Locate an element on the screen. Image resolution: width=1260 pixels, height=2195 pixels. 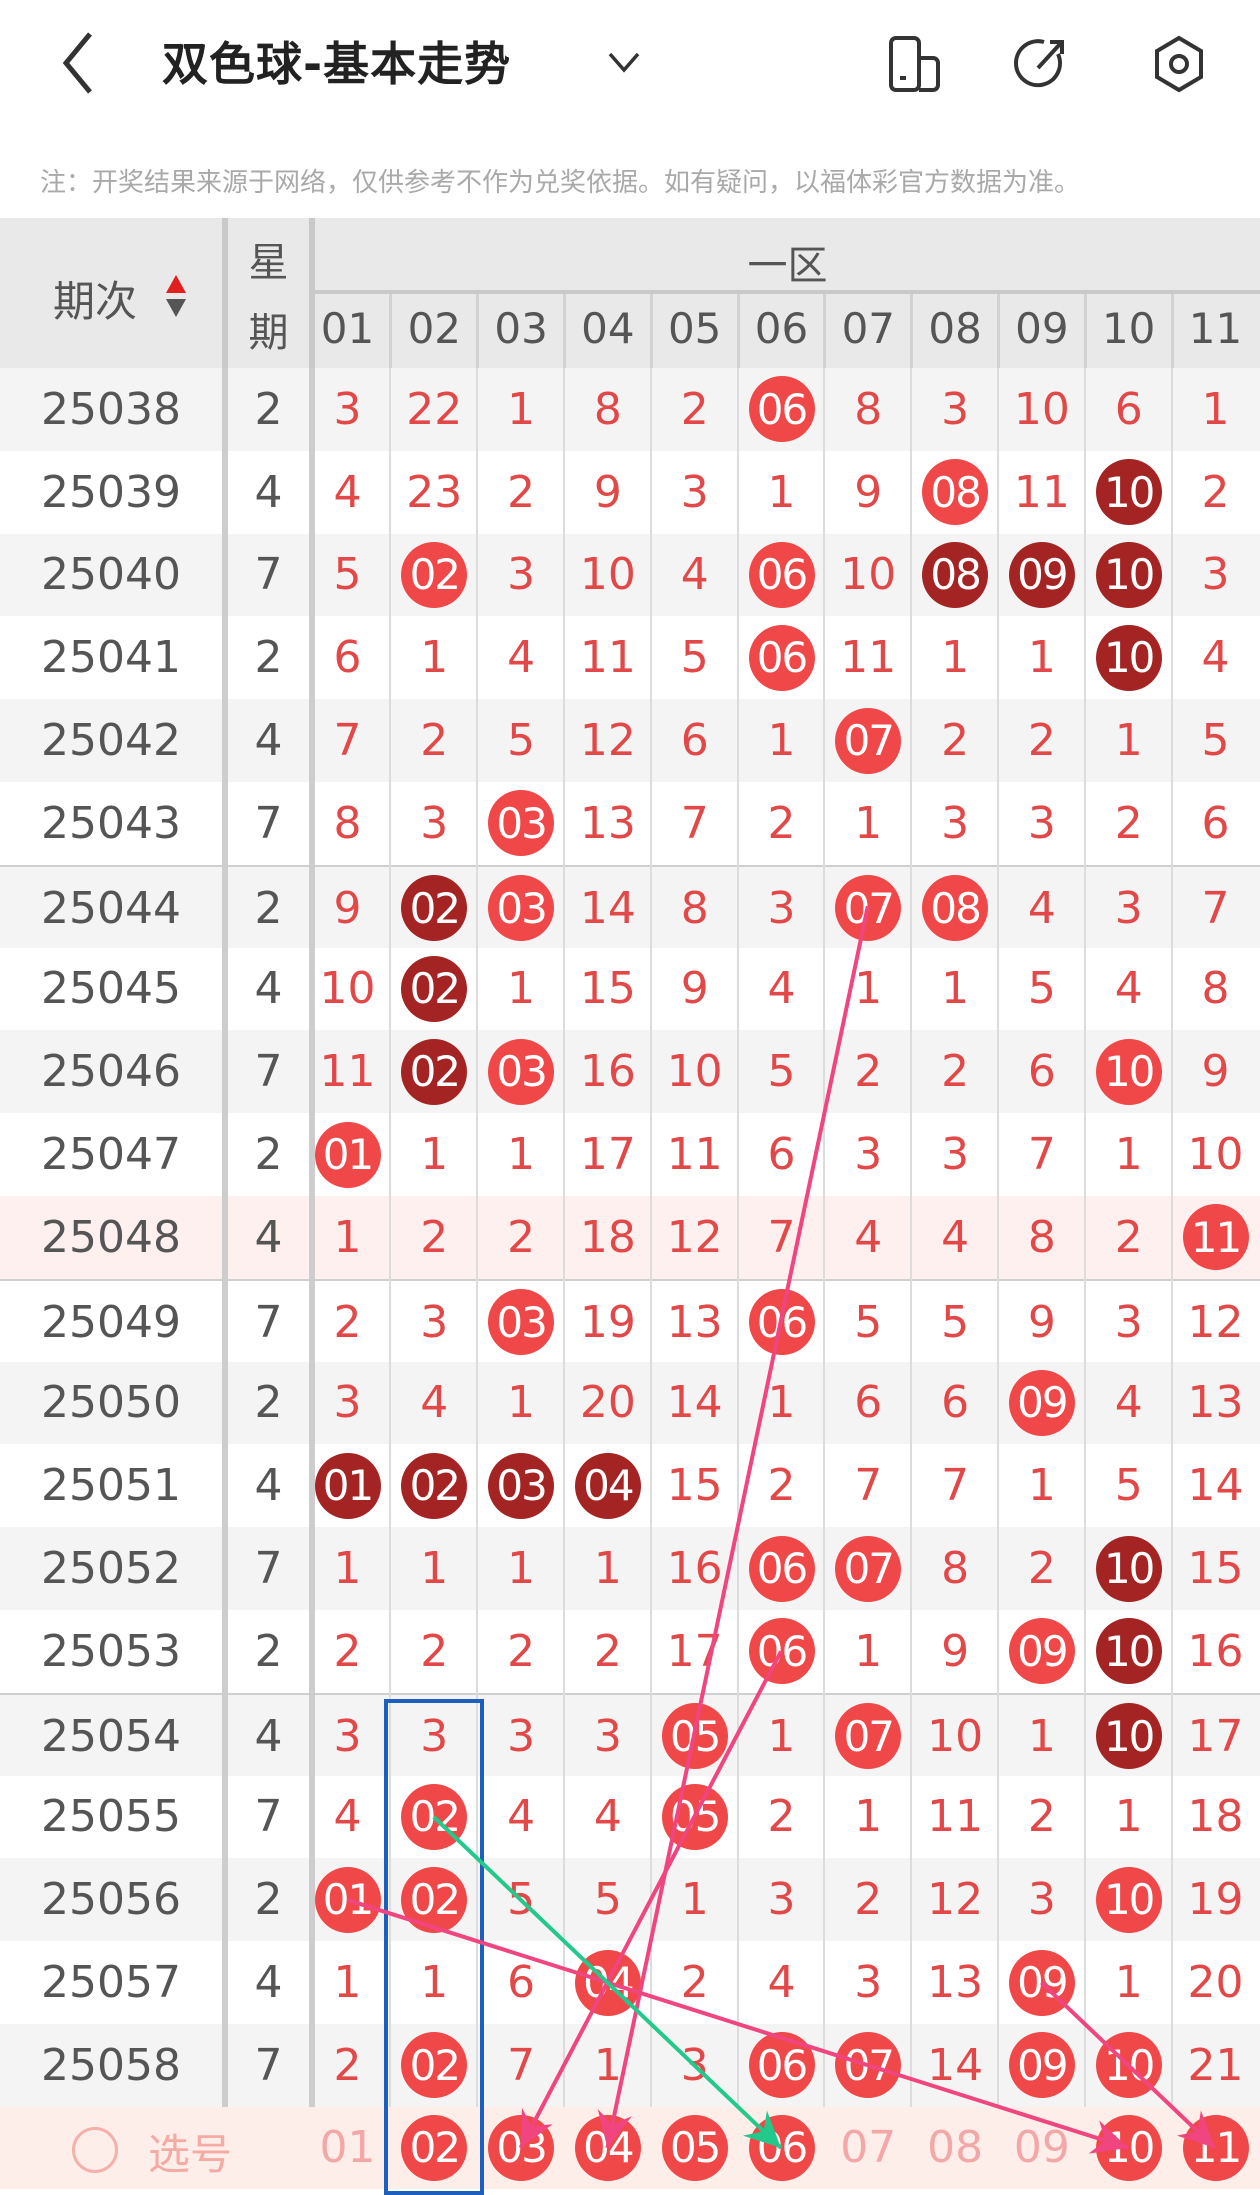
table-row: 25042 4 7 2 5 12 6 1 07 2 2 1 5 is located at coordinates (630, 740).